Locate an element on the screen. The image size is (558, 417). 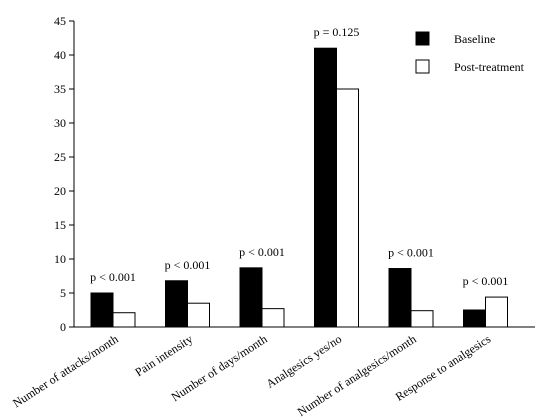
y-tick-label: 45 is located at coordinates (60, 21).